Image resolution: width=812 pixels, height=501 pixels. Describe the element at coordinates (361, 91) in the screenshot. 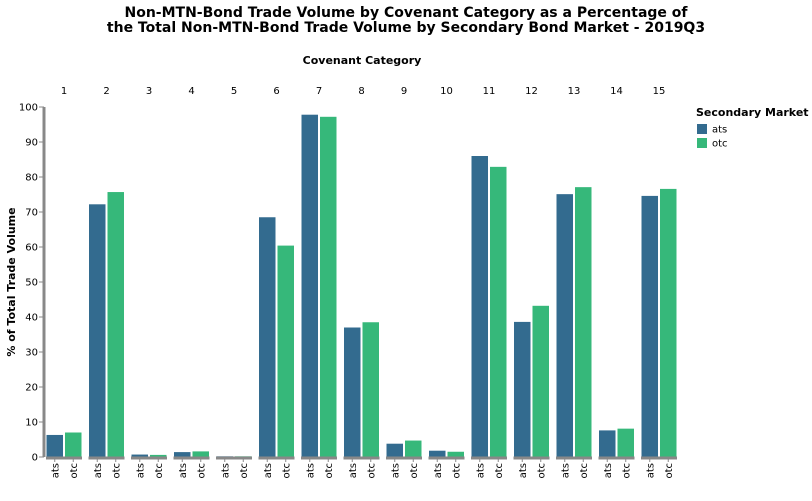

I see `facet-label: 8` at that location.